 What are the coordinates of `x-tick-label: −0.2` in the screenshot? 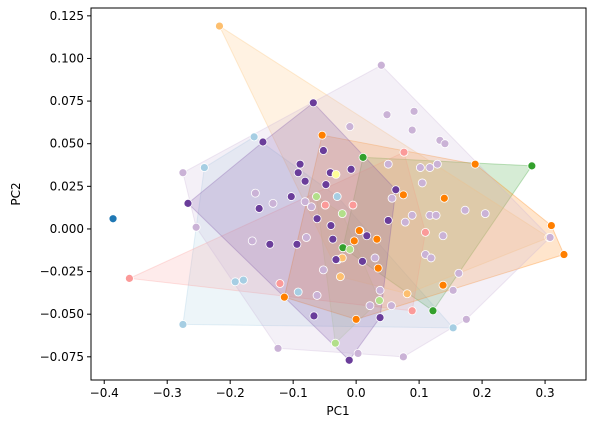 It's located at (230, 393).